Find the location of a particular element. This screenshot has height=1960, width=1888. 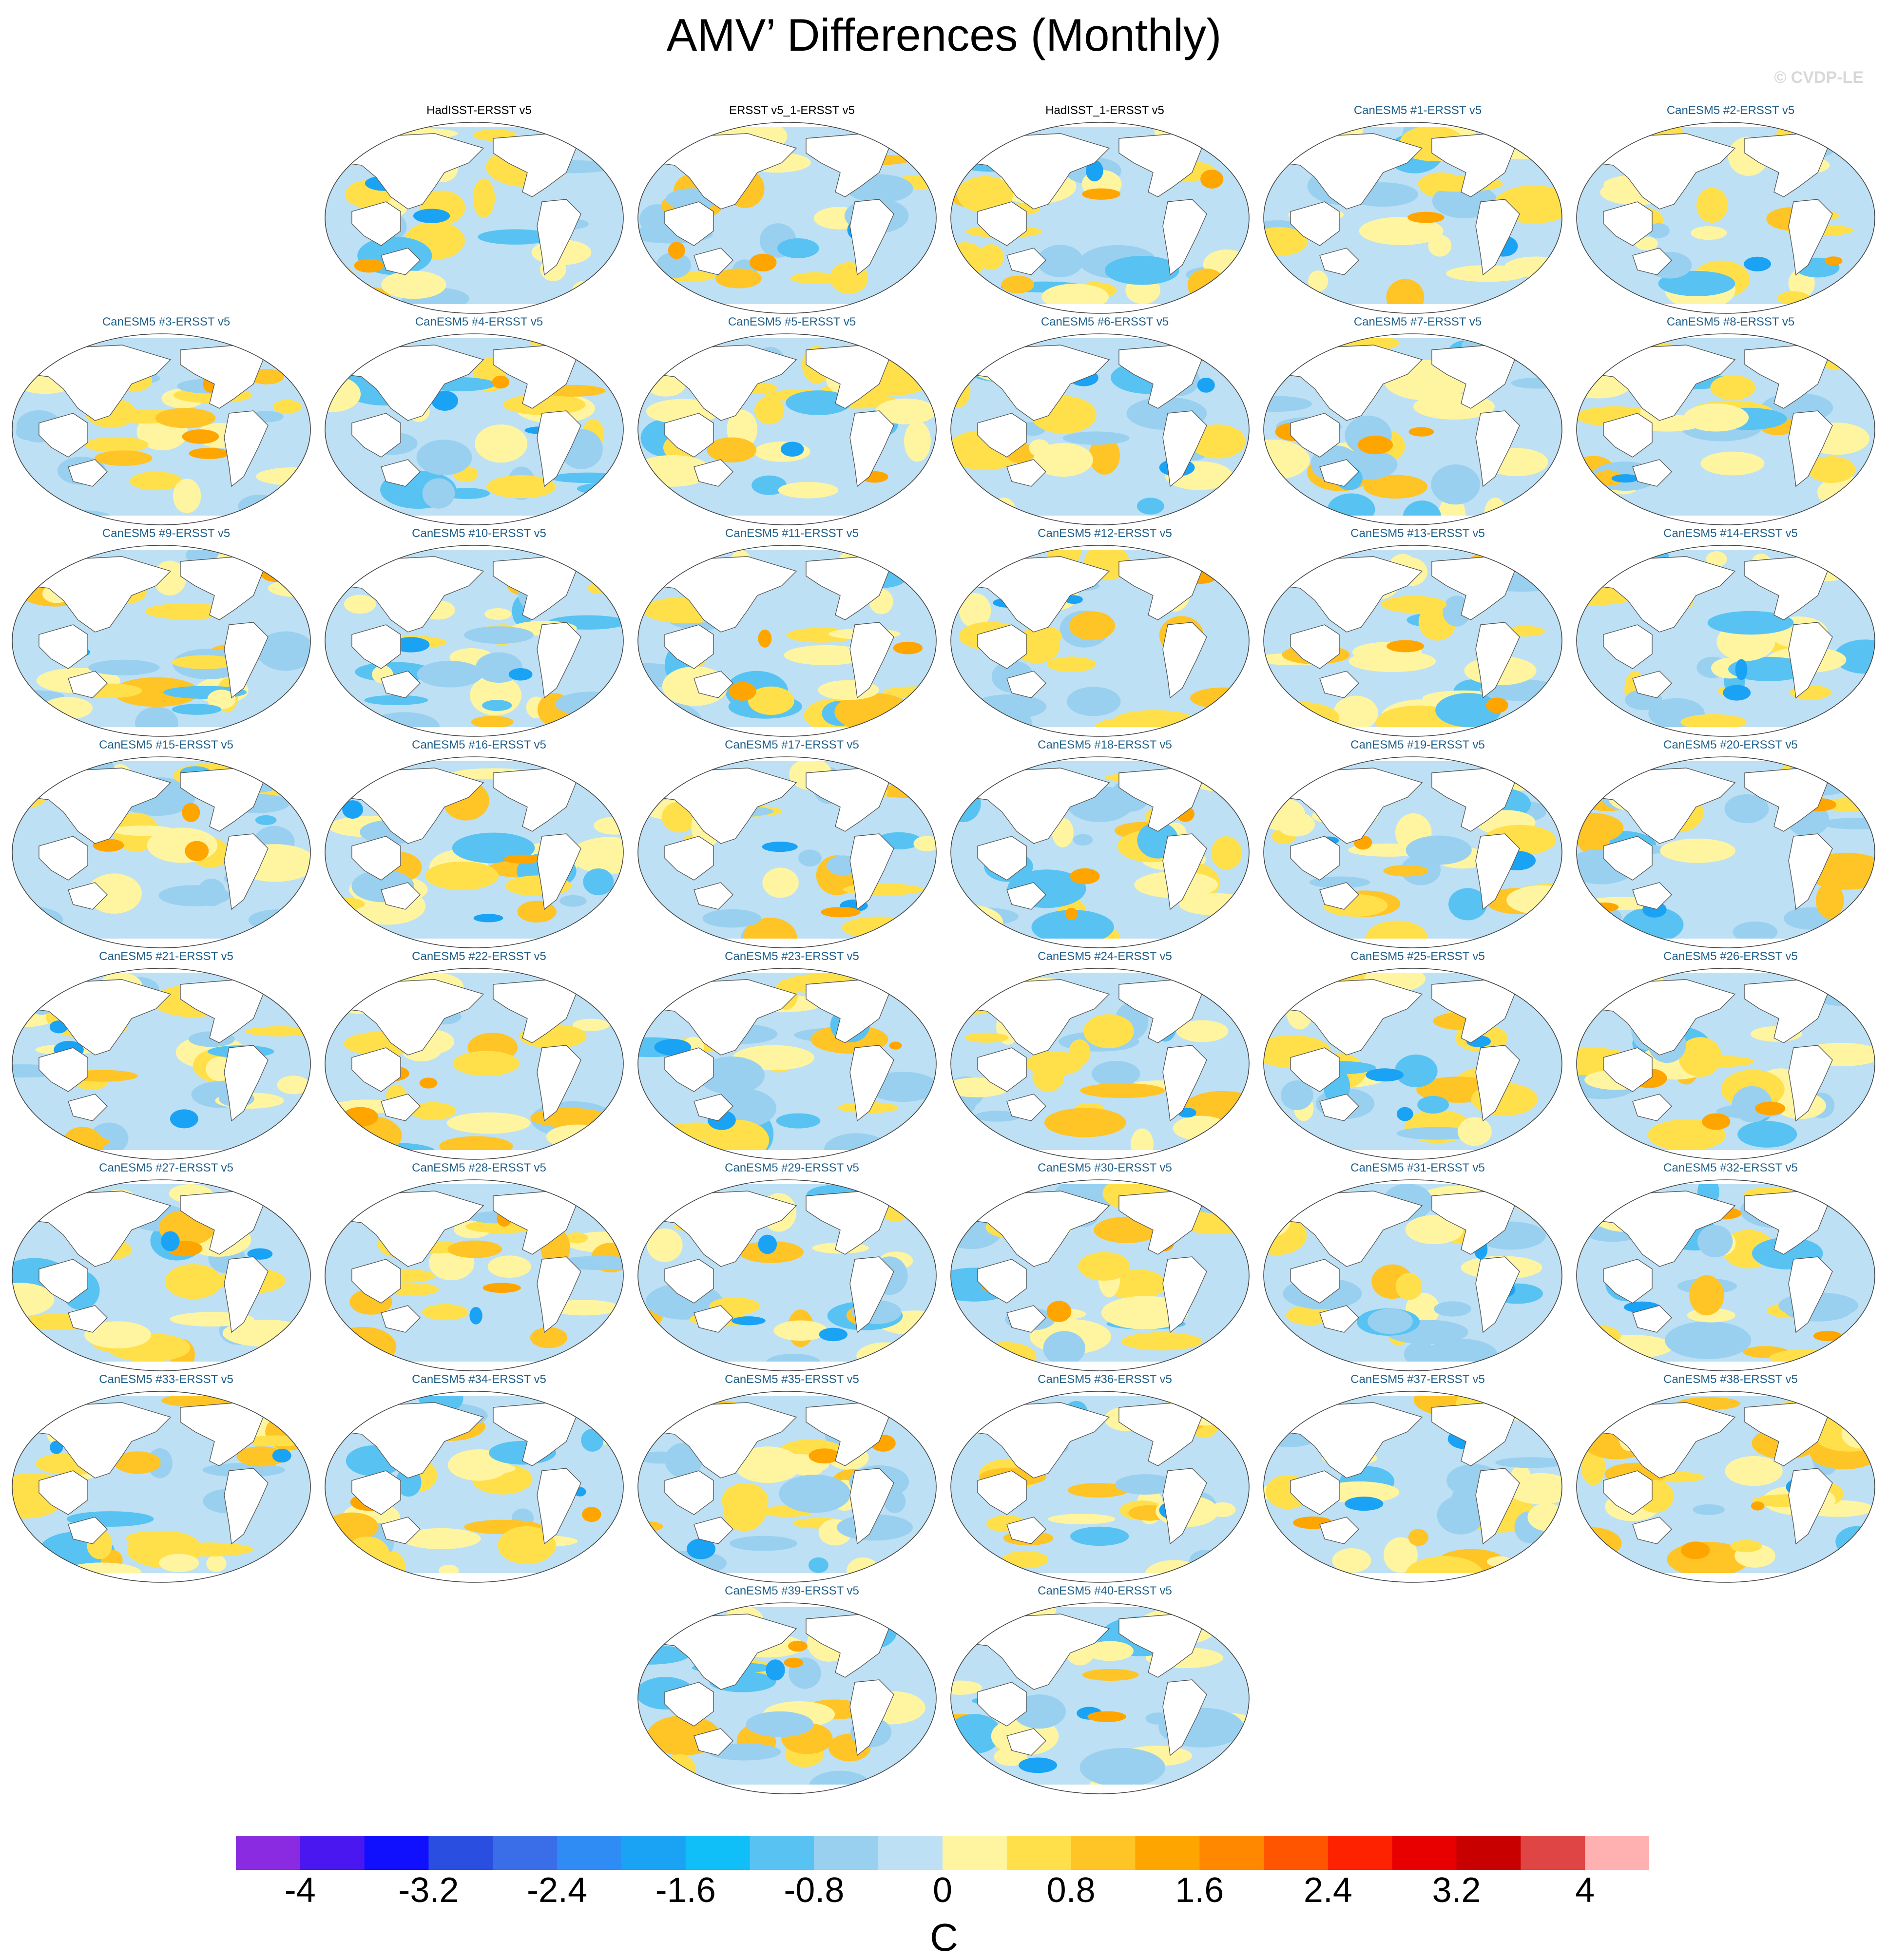

map-panel: CanESM5 #8-ERSST v5 is located at coordinates (1730, 421).